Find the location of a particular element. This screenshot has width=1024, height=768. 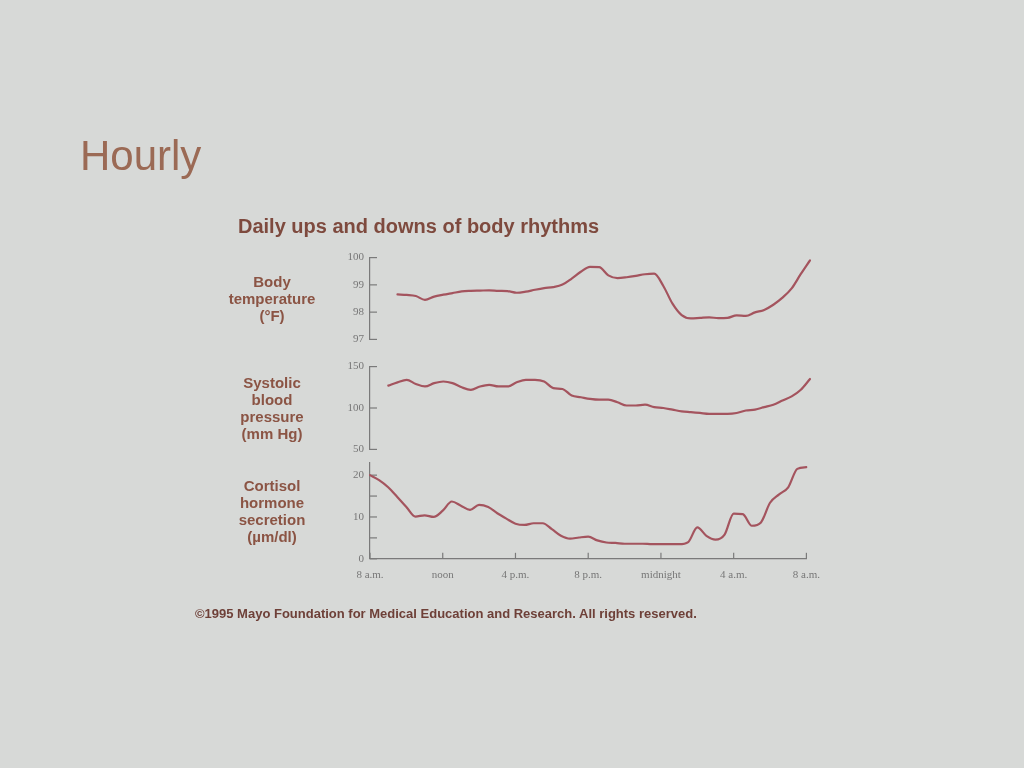

chart-subtitle: Daily ups and downs of body rhythms is located at coordinates (419, 226).